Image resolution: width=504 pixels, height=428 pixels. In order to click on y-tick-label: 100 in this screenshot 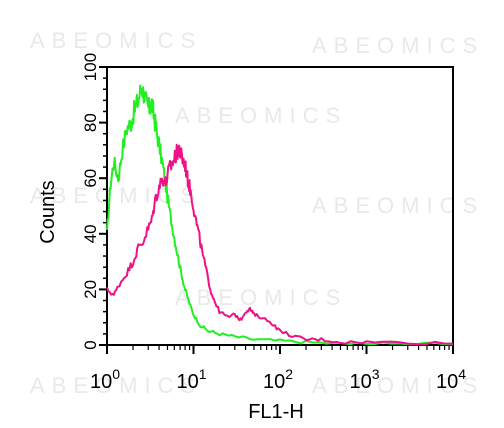, I will do `click(90, 67)`.